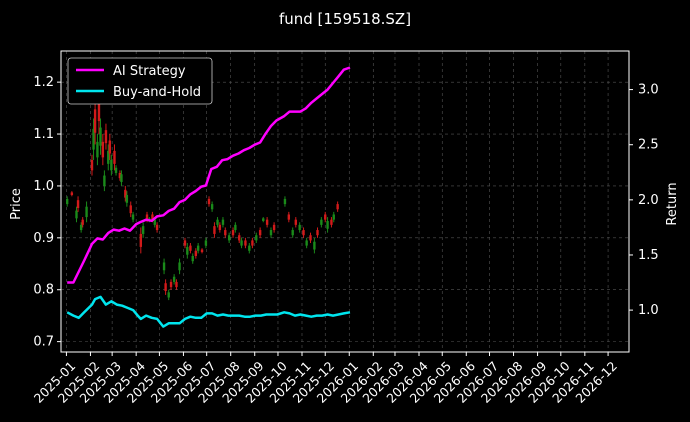 This screenshot has height=422, width=690. What do you see at coordinates (149, 71) in the screenshot?
I see `legend-label-ai-strategy: AI Strategy` at bounding box center [149, 71].